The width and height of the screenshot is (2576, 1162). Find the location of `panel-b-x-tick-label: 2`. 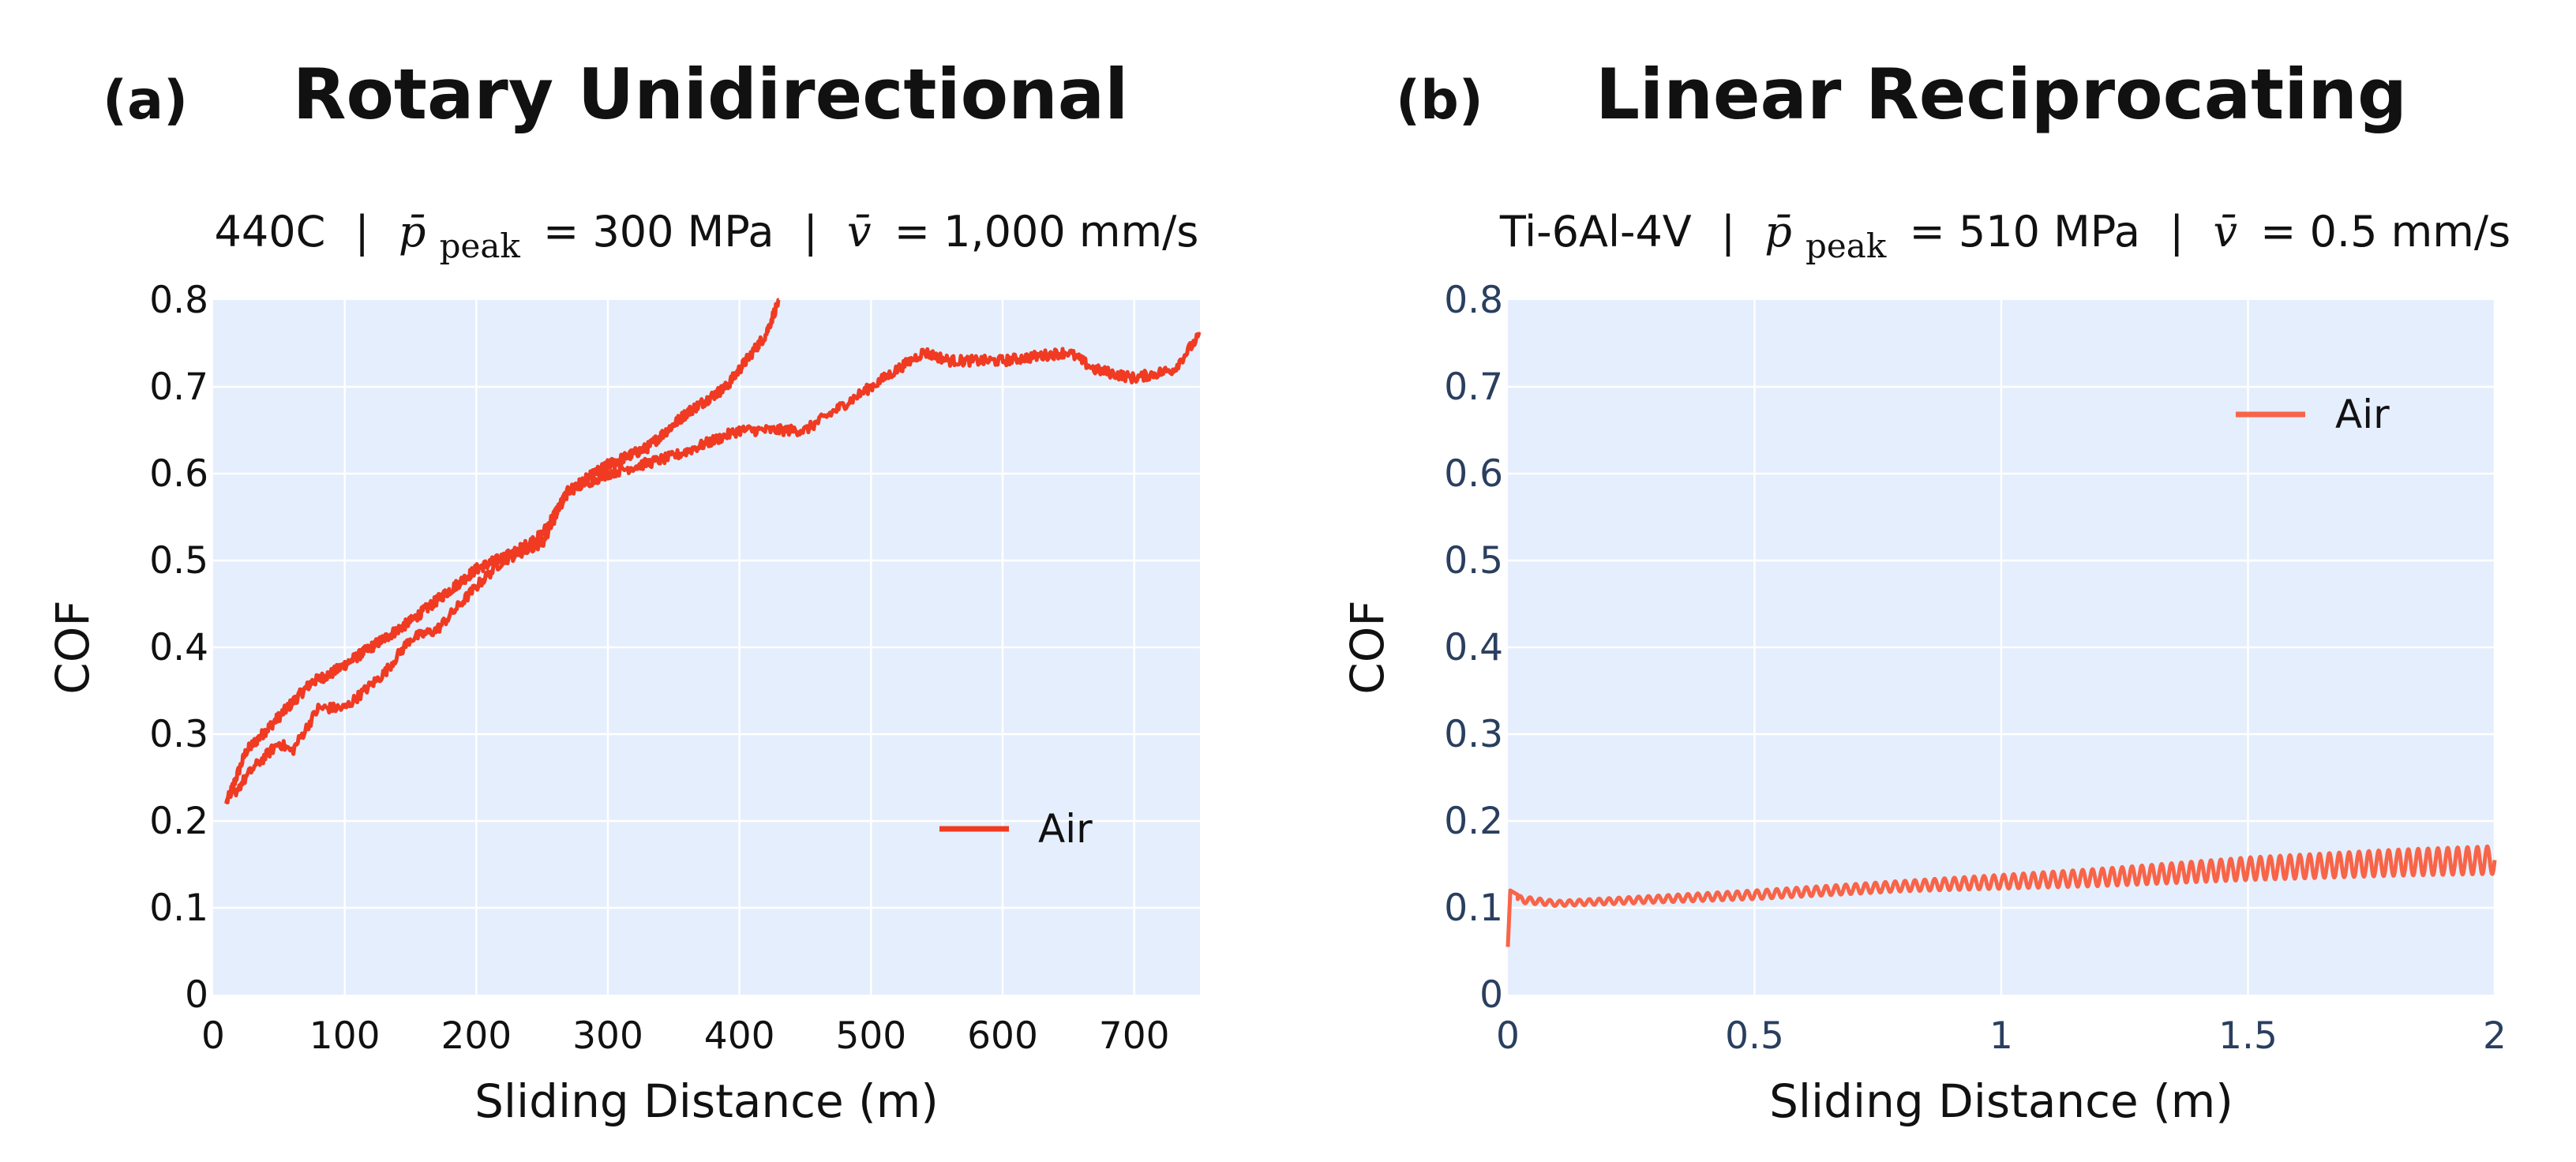

panel-b-x-tick-label: 2 is located at coordinates (2495, 1036).